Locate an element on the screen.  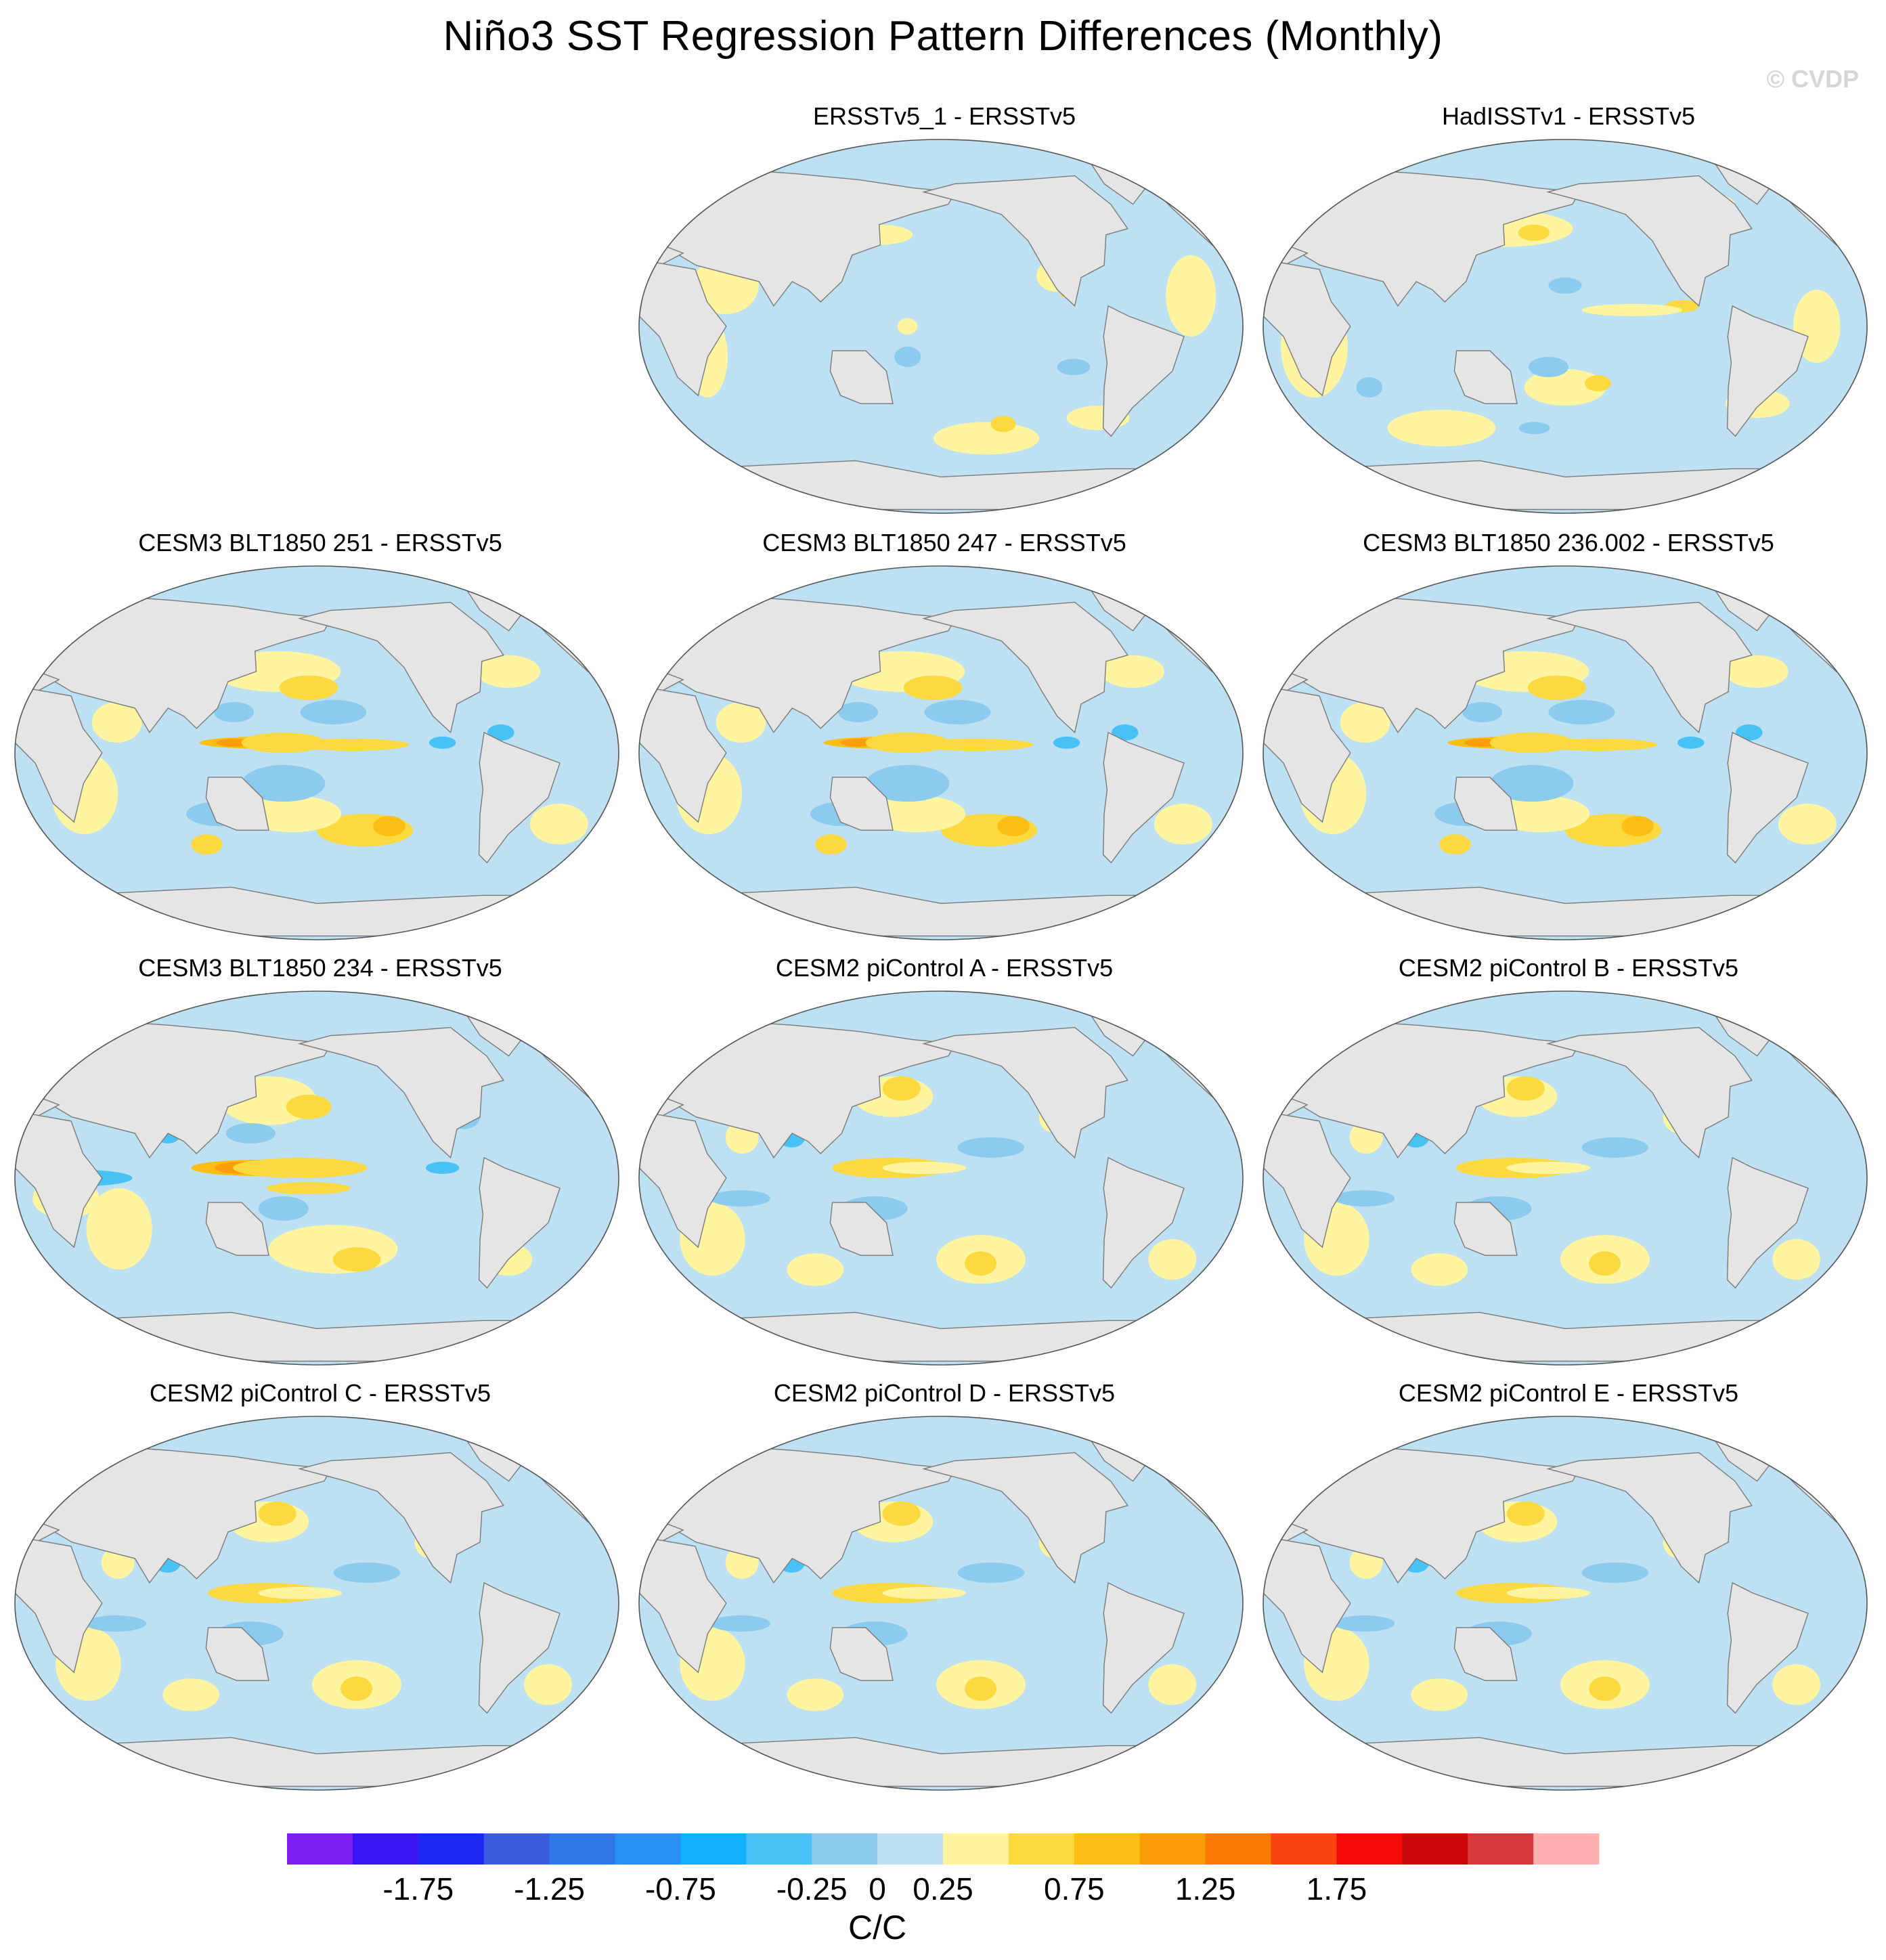
colorbar: -1.75 -1.25 -0.75 -0.25 0 0.25 0.75 1.25 1.75 C/C is located at coordinates (943, 1889).